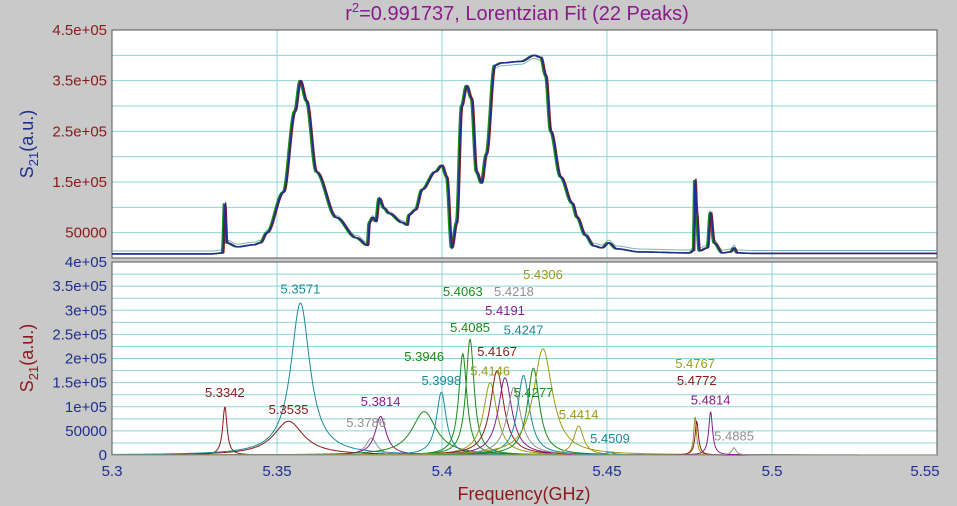  What do you see at coordinates (695, 363) in the screenshot?
I see `peak-label-5.4767: 5.4767` at bounding box center [695, 363].